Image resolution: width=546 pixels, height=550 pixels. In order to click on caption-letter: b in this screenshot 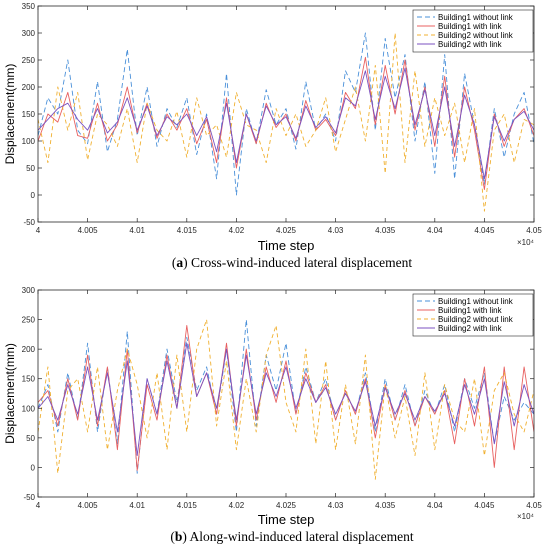, I will do `click(179, 536)`.